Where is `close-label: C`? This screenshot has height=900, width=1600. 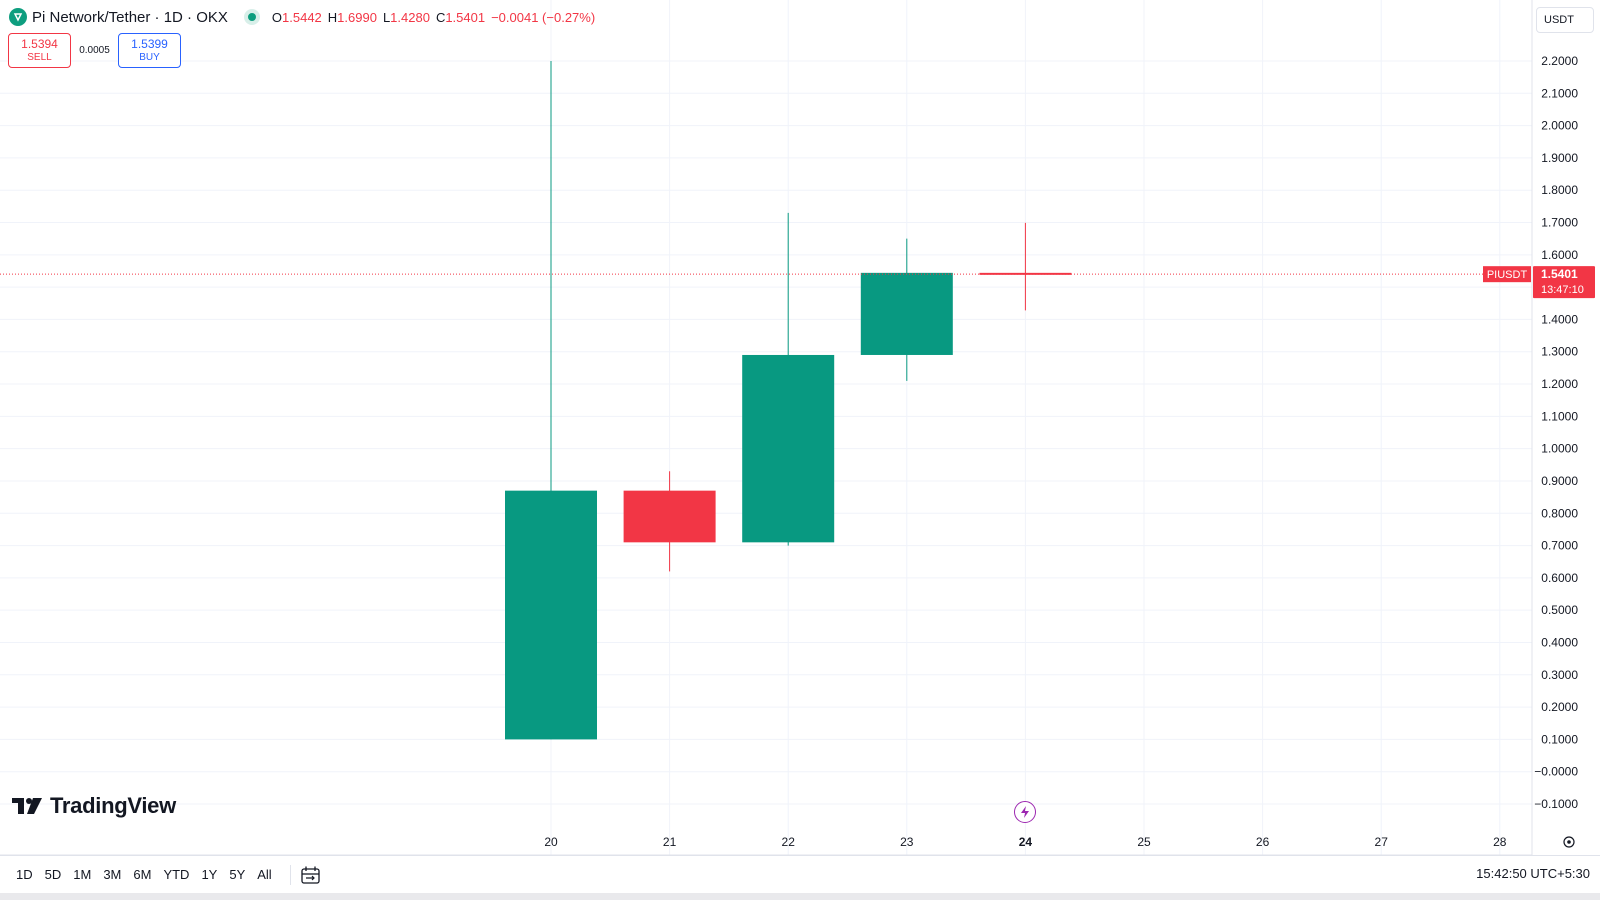
close-label: C is located at coordinates (440, 17).